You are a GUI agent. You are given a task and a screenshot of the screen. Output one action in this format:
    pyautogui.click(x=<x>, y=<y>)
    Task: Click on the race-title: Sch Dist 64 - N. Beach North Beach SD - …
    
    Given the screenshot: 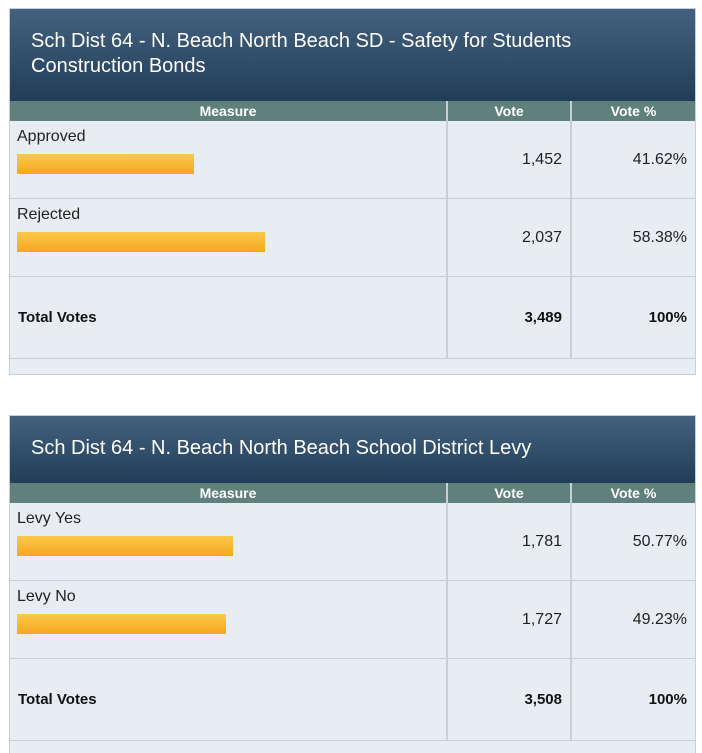 What is the action you would take?
    pyautogui.click(x=352, y=55)
    